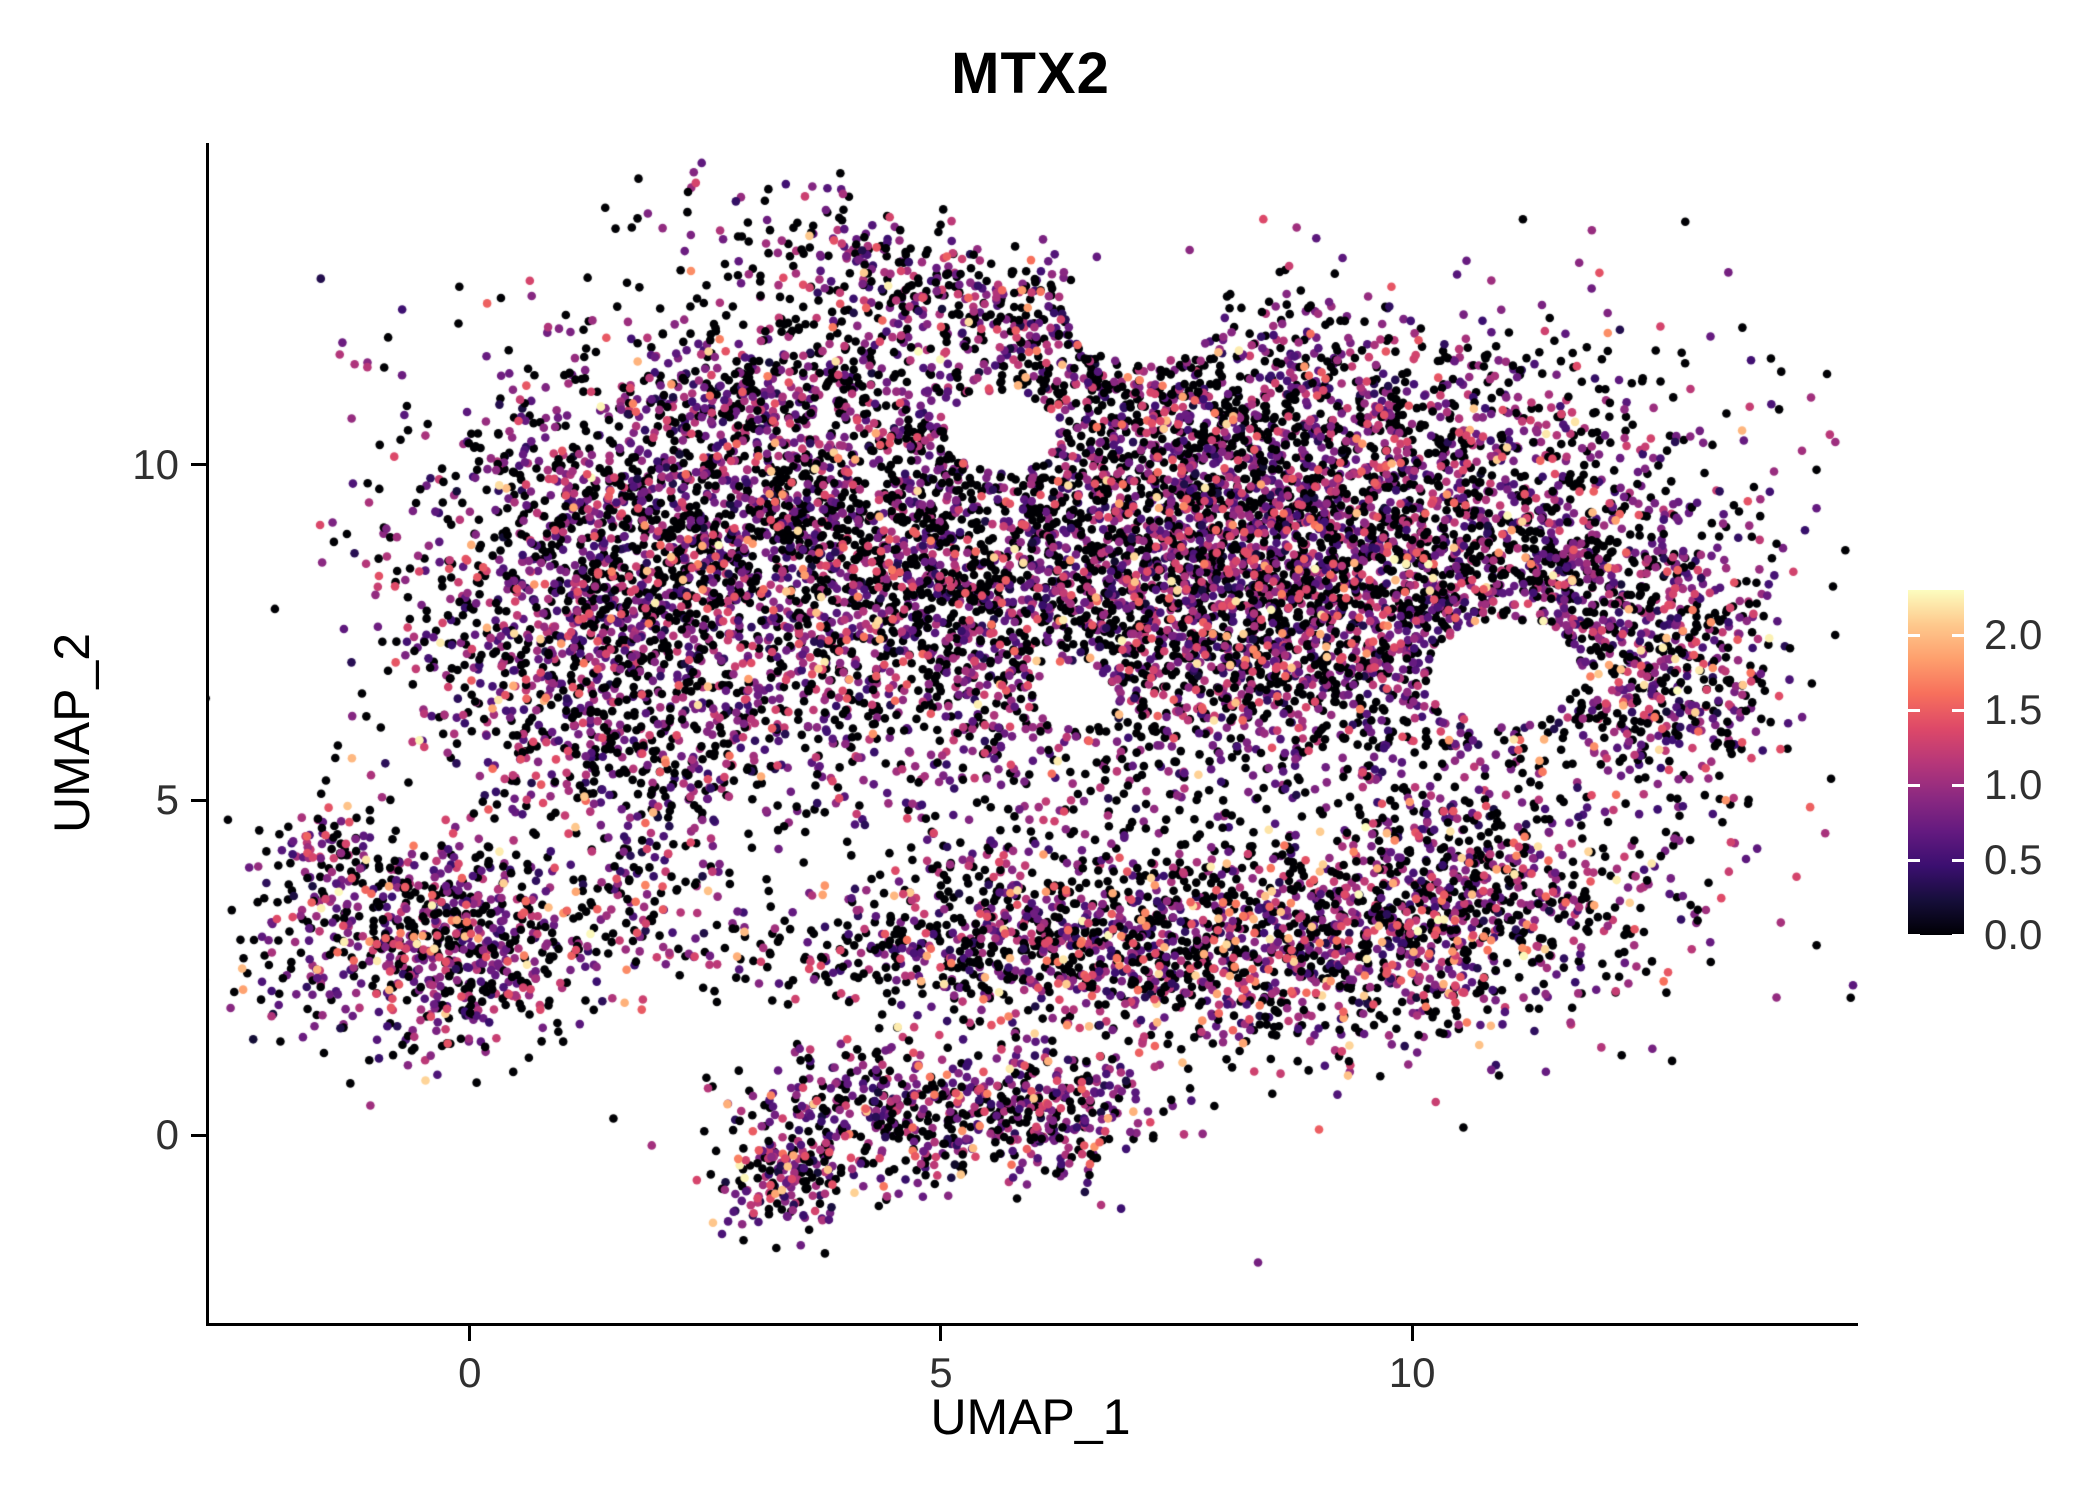  Describe the element at coordinates (155, 464) in the screenshot. I see `y-tick-label: 10` at that location.